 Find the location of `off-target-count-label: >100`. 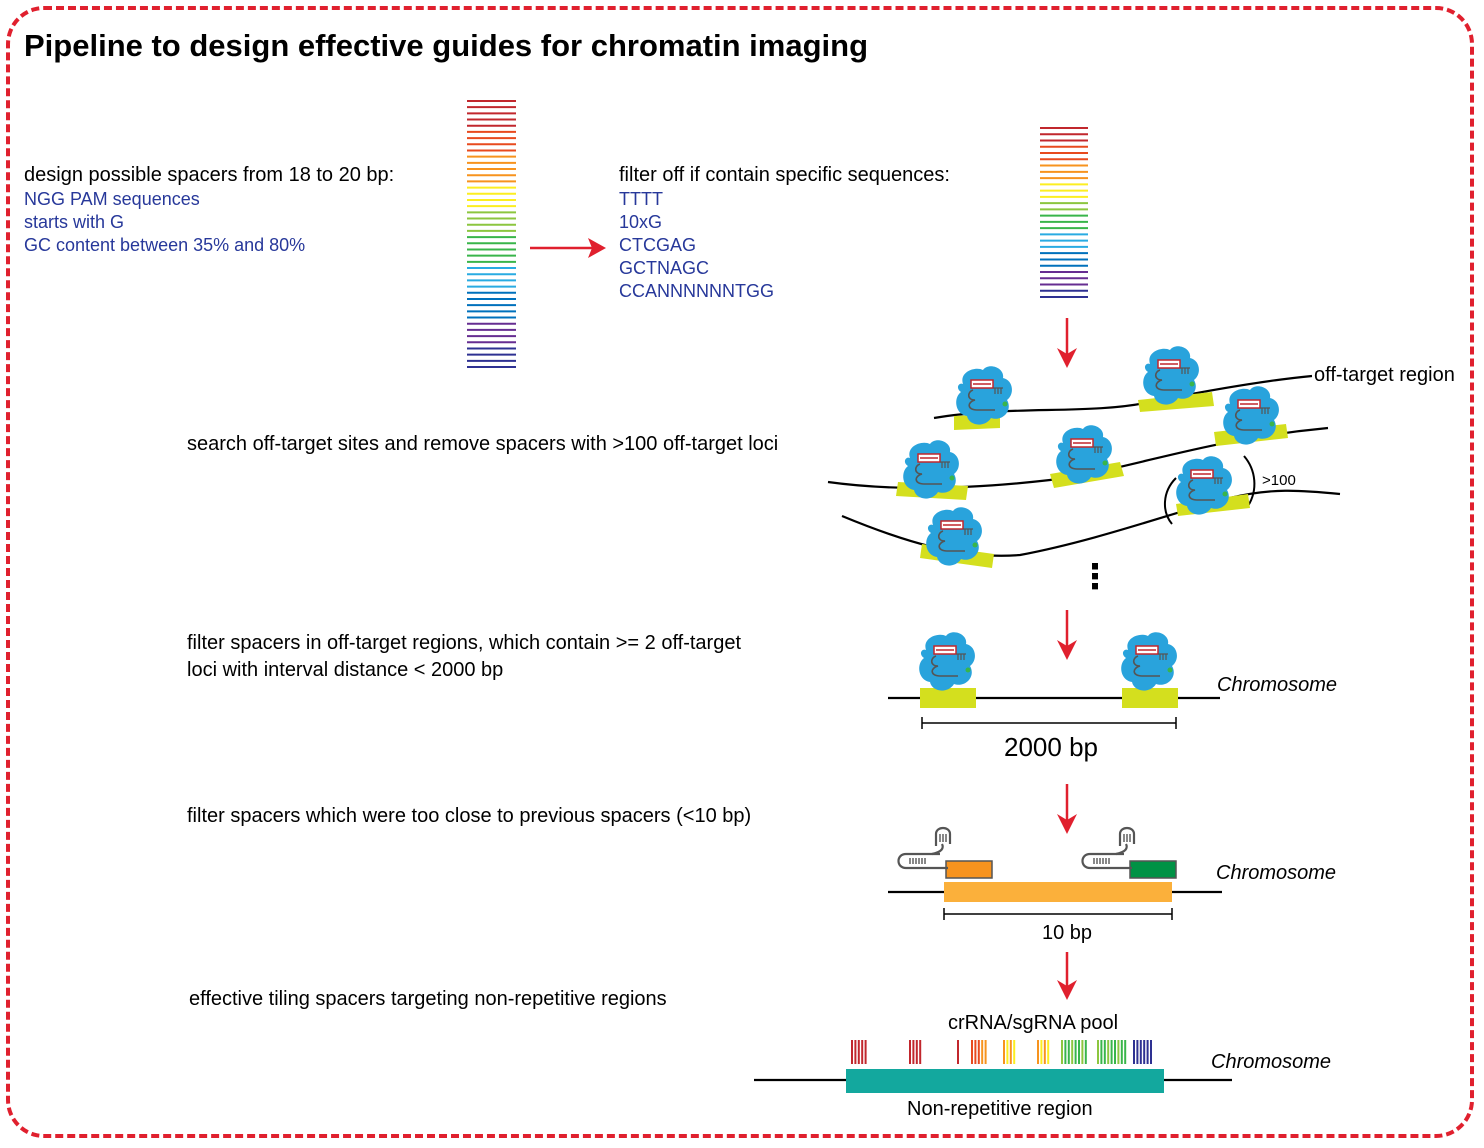

off-target-count-label: >100 is located at coordinates (1279, 480).